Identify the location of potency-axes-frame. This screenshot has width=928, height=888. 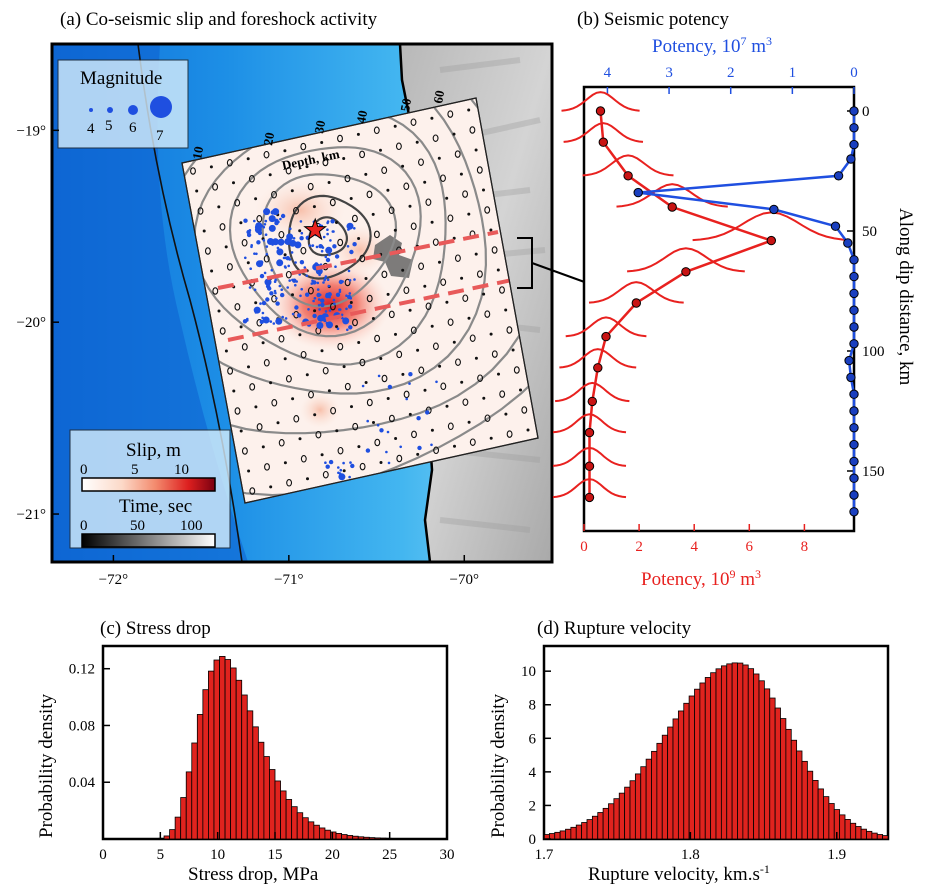
(719, 309).